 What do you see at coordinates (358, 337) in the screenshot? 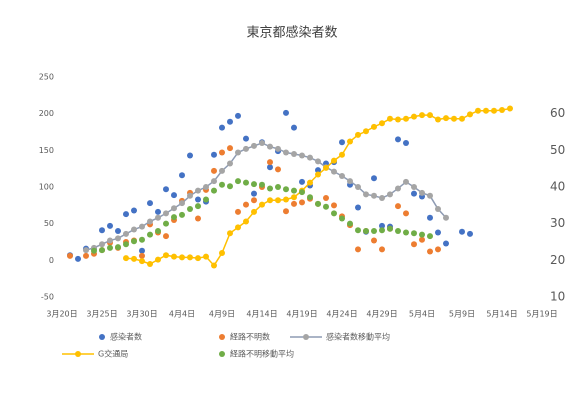
I see `legend-label: 感染者数移動平均` at bounding box center [358, 337].